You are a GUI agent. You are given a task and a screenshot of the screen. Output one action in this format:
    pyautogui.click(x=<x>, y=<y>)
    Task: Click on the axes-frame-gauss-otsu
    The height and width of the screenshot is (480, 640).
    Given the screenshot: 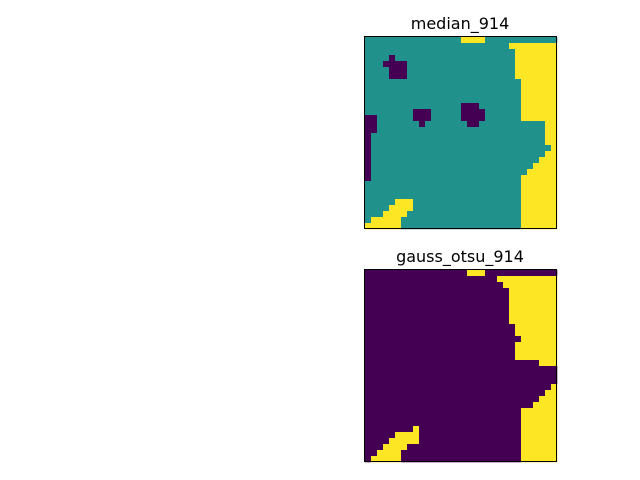 What is the action you would take?
    pyautogui.click(x=460, y=365)
    